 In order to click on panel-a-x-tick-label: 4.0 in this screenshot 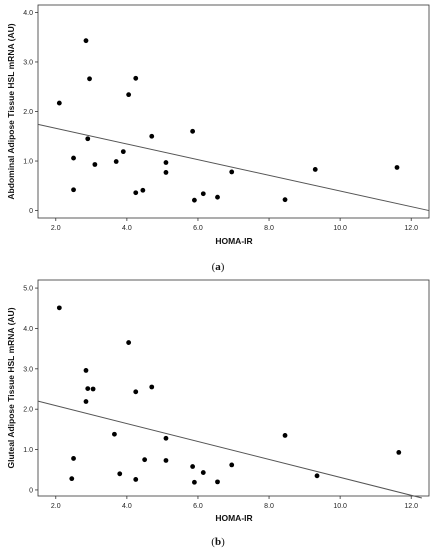, I will do `click(127, 228)`.